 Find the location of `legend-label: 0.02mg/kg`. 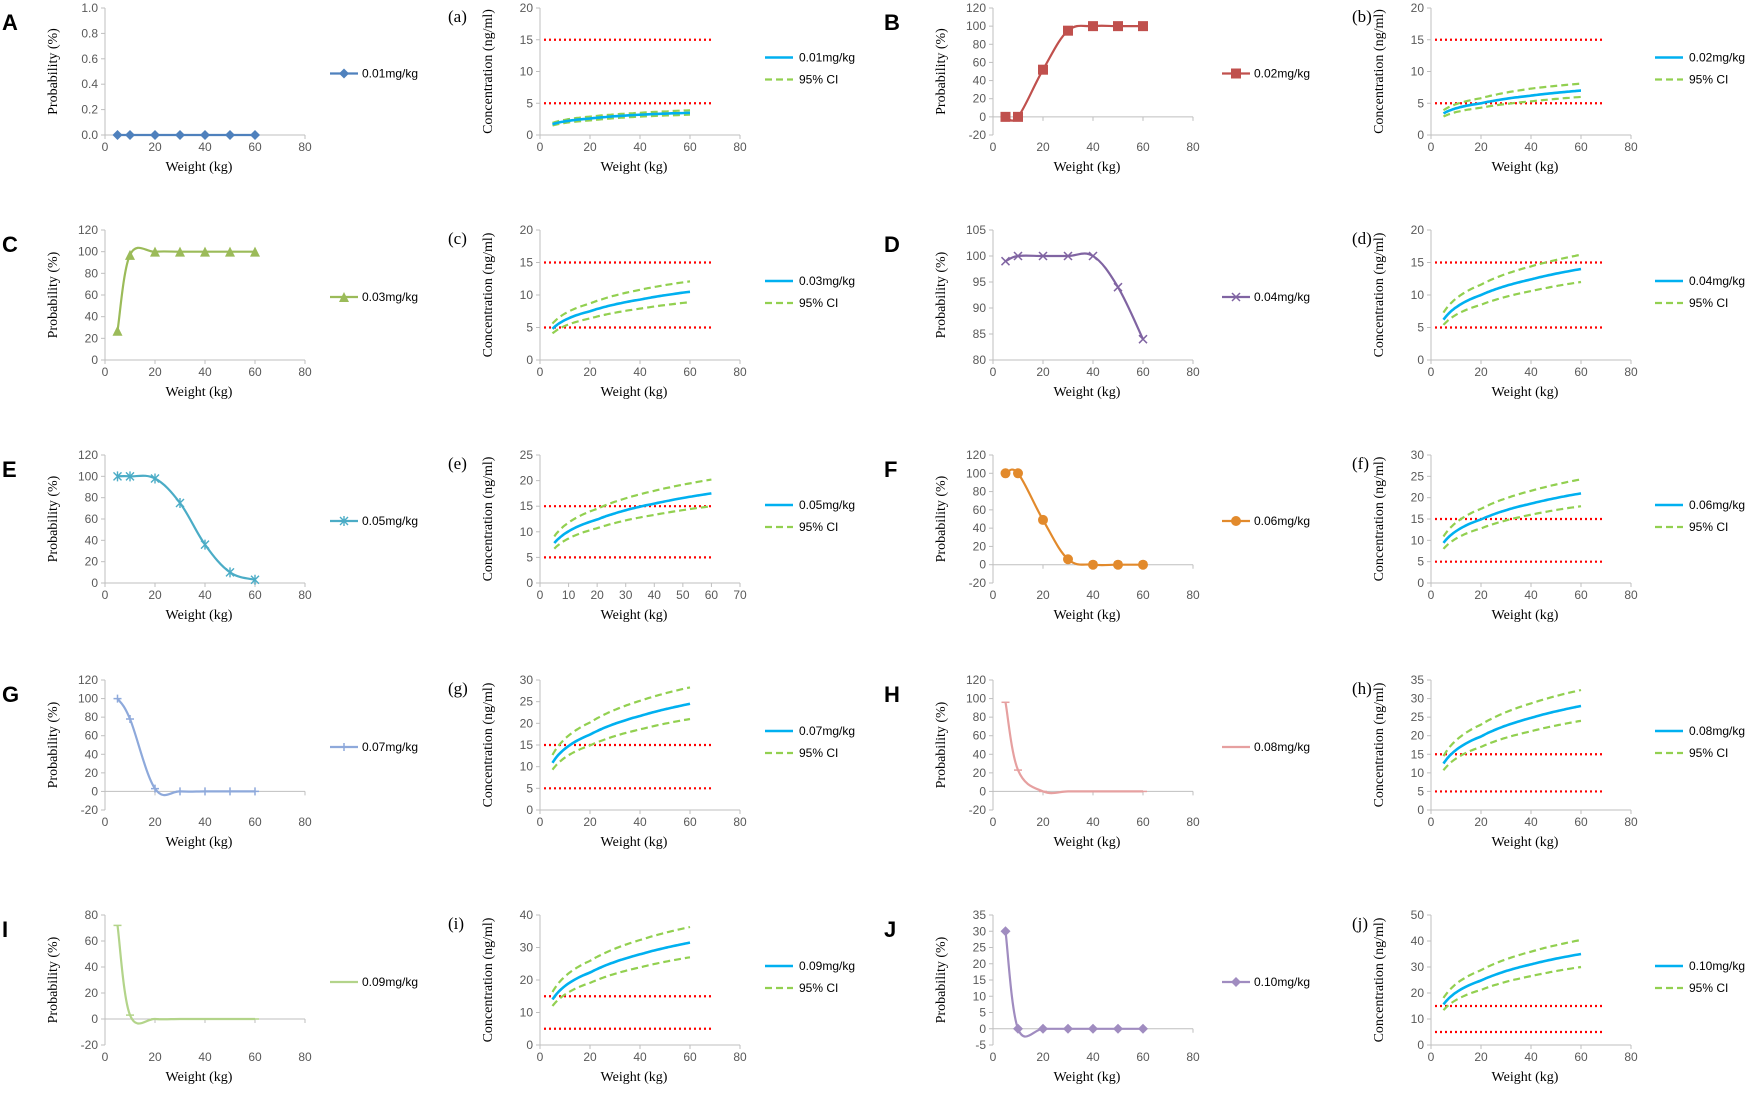

legend-label: 0.02mg/kg is located at coordinates (1282, 74).